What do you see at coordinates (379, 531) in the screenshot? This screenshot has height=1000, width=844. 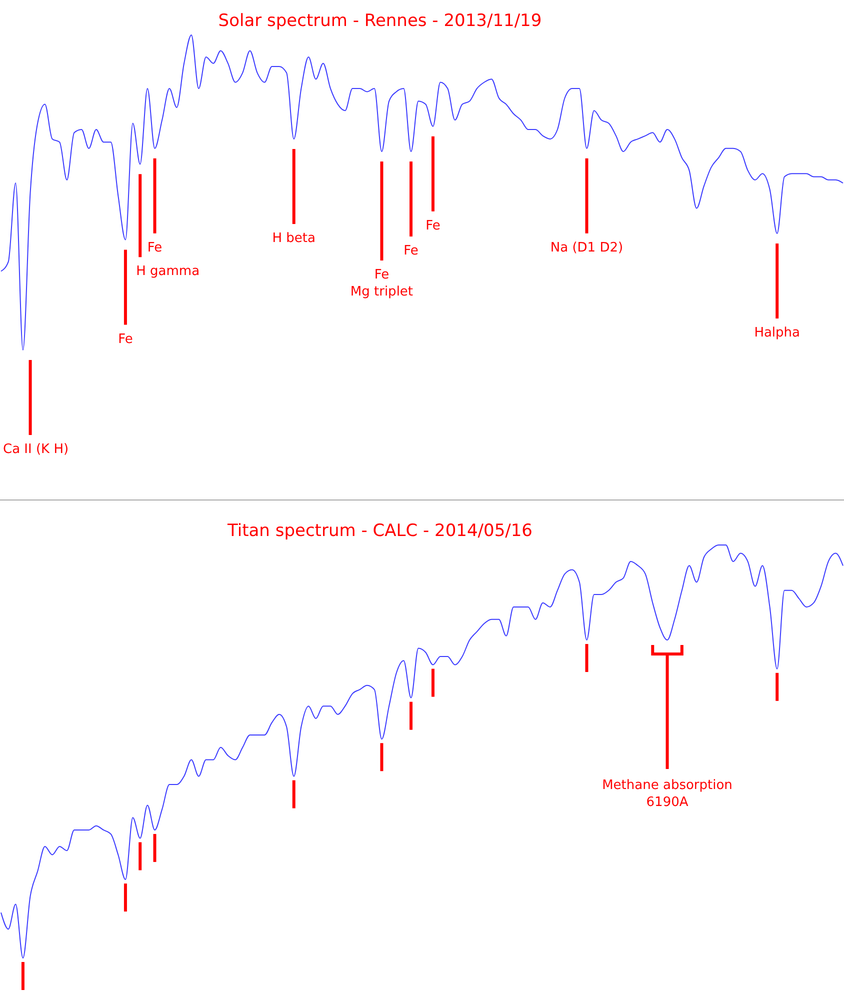 I see `chart-title: Titan spectrum - CALC - 2014/05/16` at bounding box center [379, 531].